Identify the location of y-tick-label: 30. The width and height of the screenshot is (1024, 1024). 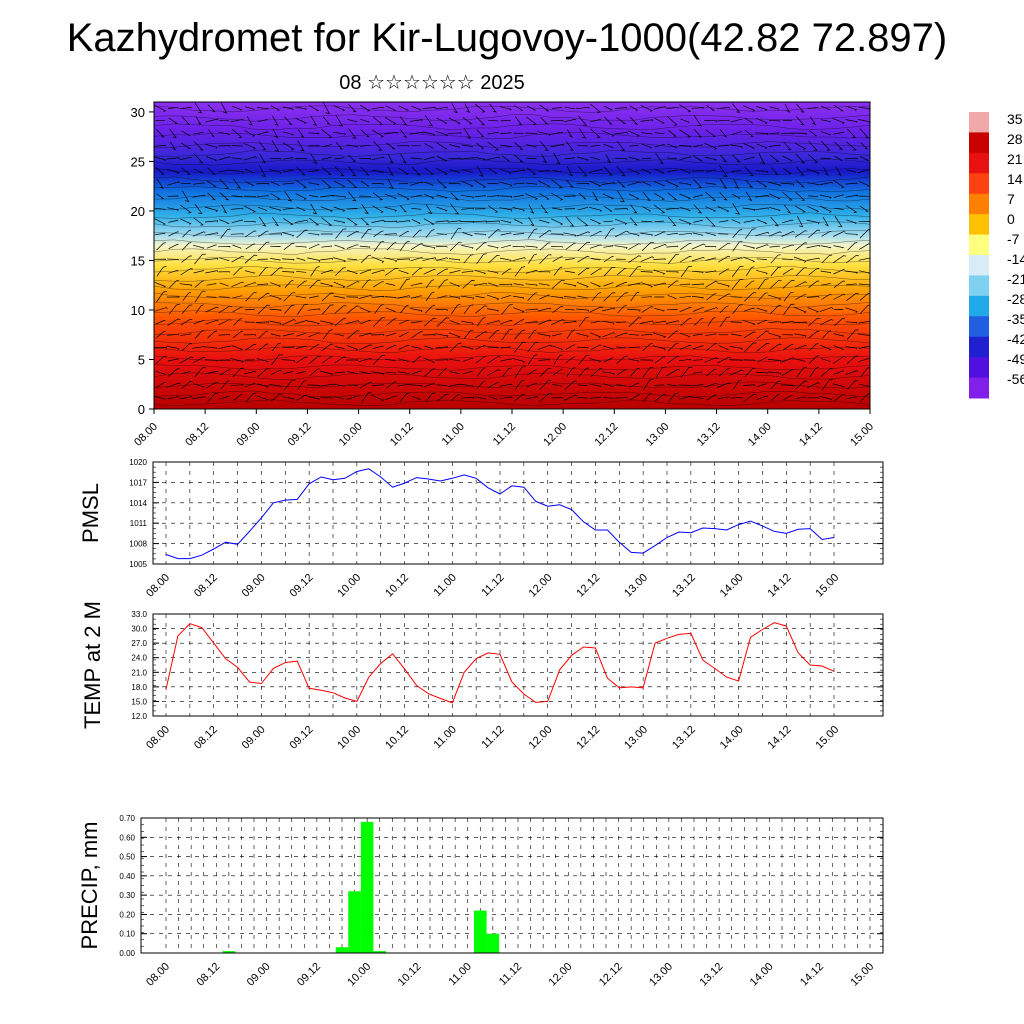
(138, 112).